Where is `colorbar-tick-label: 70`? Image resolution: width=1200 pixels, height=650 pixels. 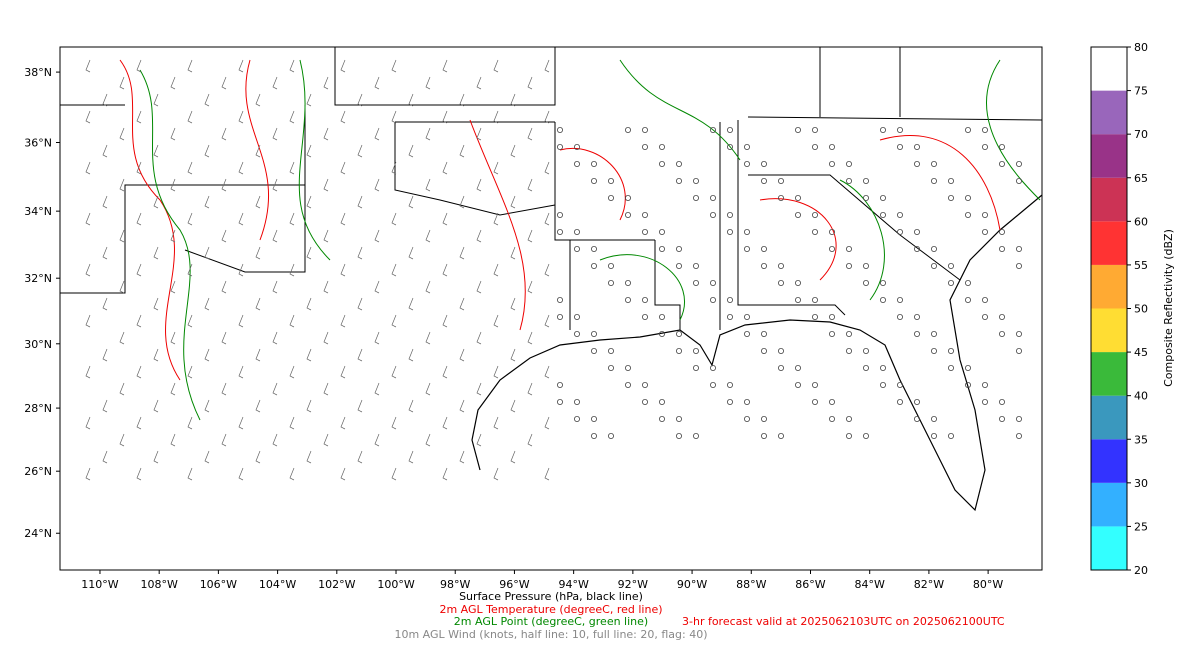
colorbar-tick-label: 70 is located at coordinates (1141, 134).